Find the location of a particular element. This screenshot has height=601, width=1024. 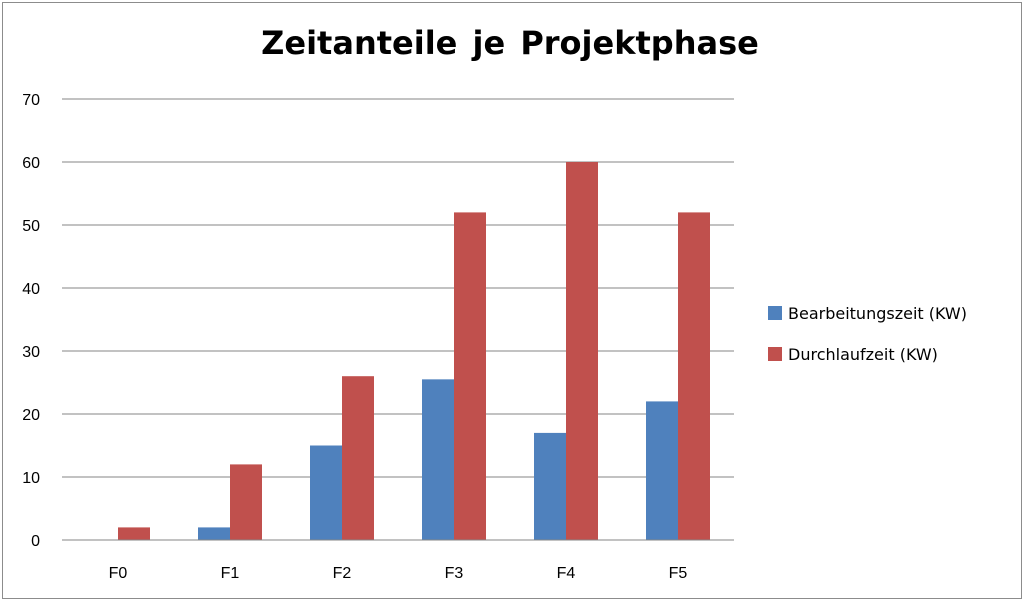

x-axis-ticks: F0 F1 F2 F3 F4 F5 is located at coordinates (398, 573).